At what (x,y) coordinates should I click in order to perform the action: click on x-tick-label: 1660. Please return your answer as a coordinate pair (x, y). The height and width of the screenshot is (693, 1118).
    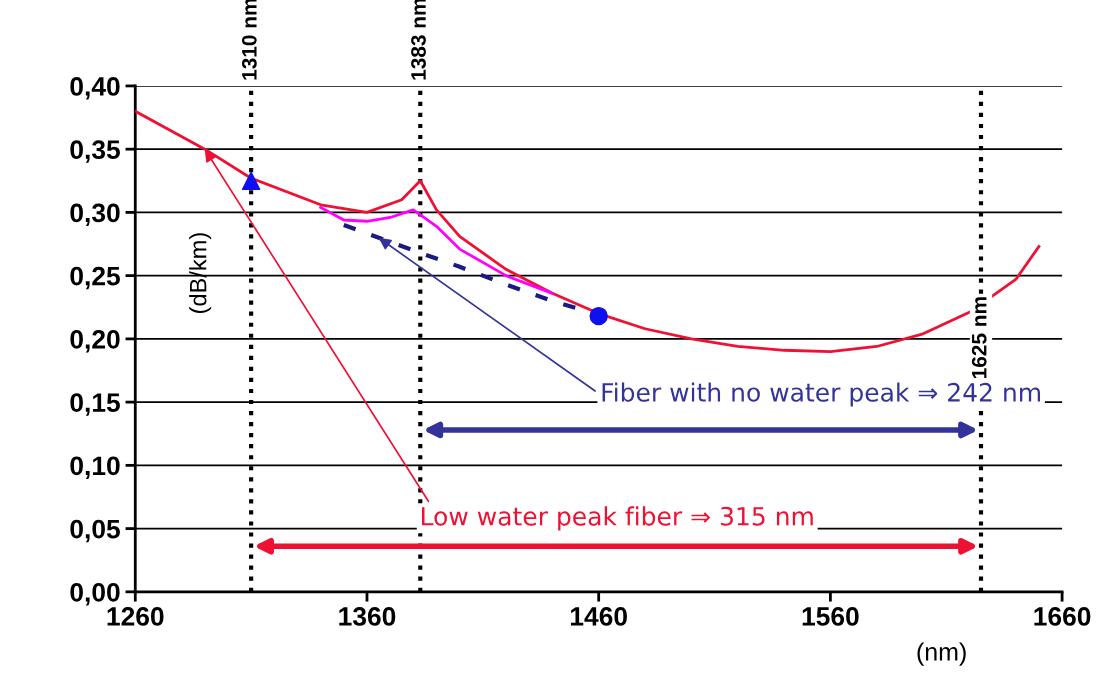
    Looking at the image, I should click on (1062, 616).